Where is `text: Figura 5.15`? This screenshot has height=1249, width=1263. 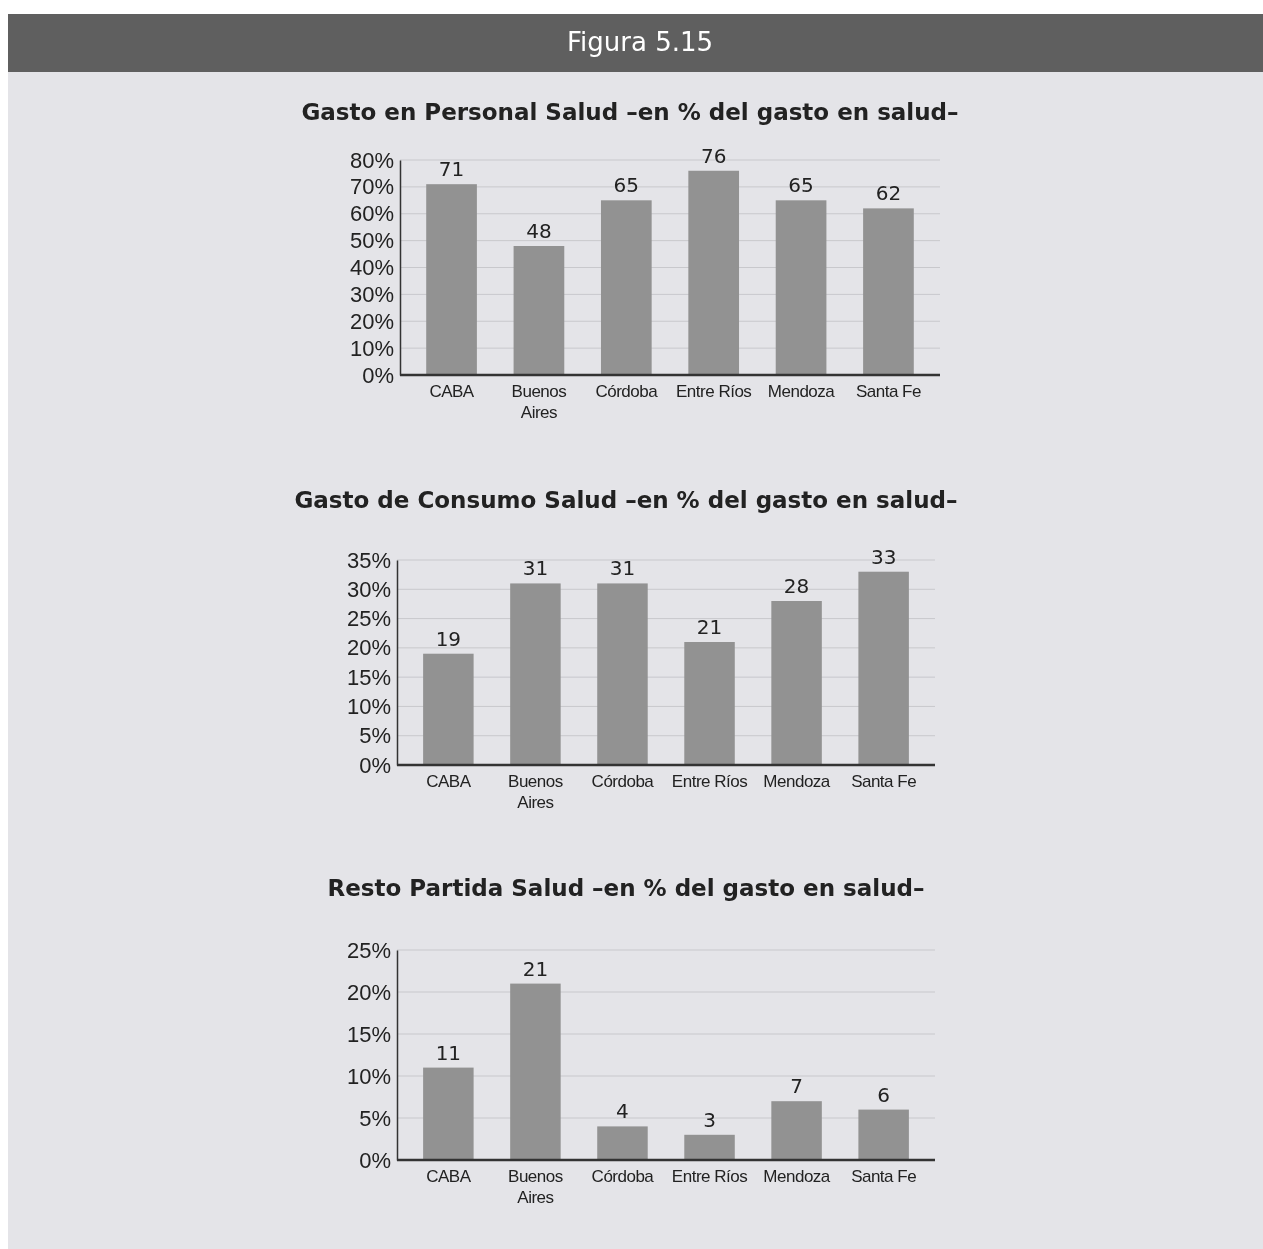
text: Figura 5.15 is located at coordinates (640, 42).